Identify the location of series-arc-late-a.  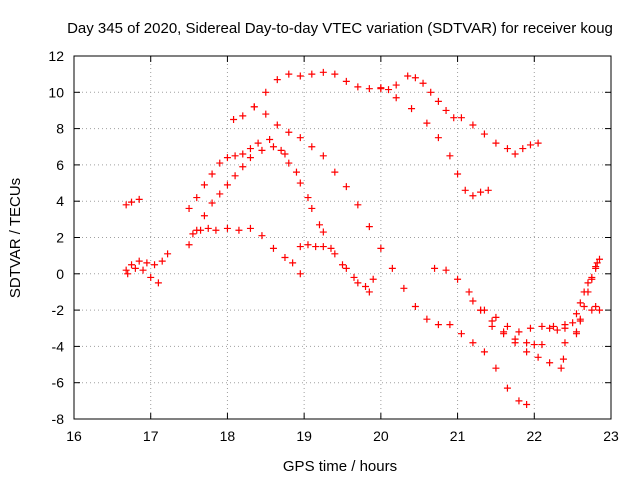
(488, 306).